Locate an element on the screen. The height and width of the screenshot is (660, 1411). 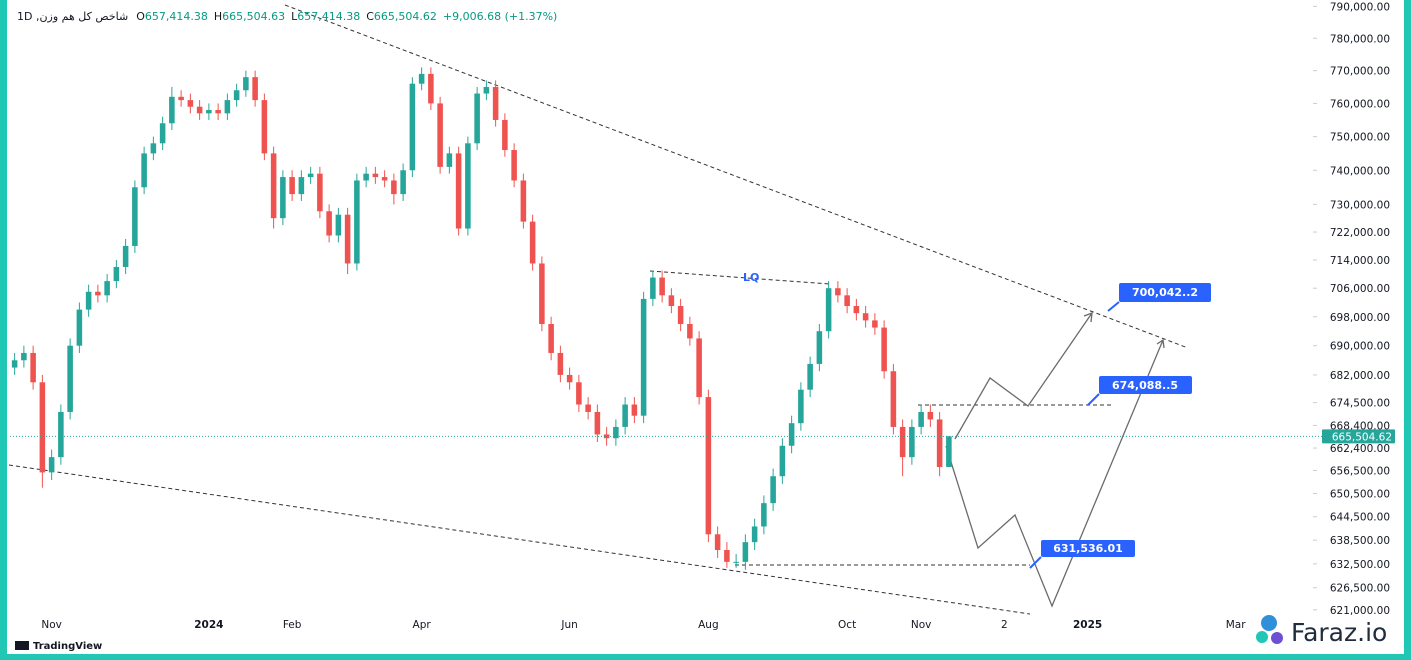
ohlc-value: 665,504.62 is located at coordinates (405, 16).